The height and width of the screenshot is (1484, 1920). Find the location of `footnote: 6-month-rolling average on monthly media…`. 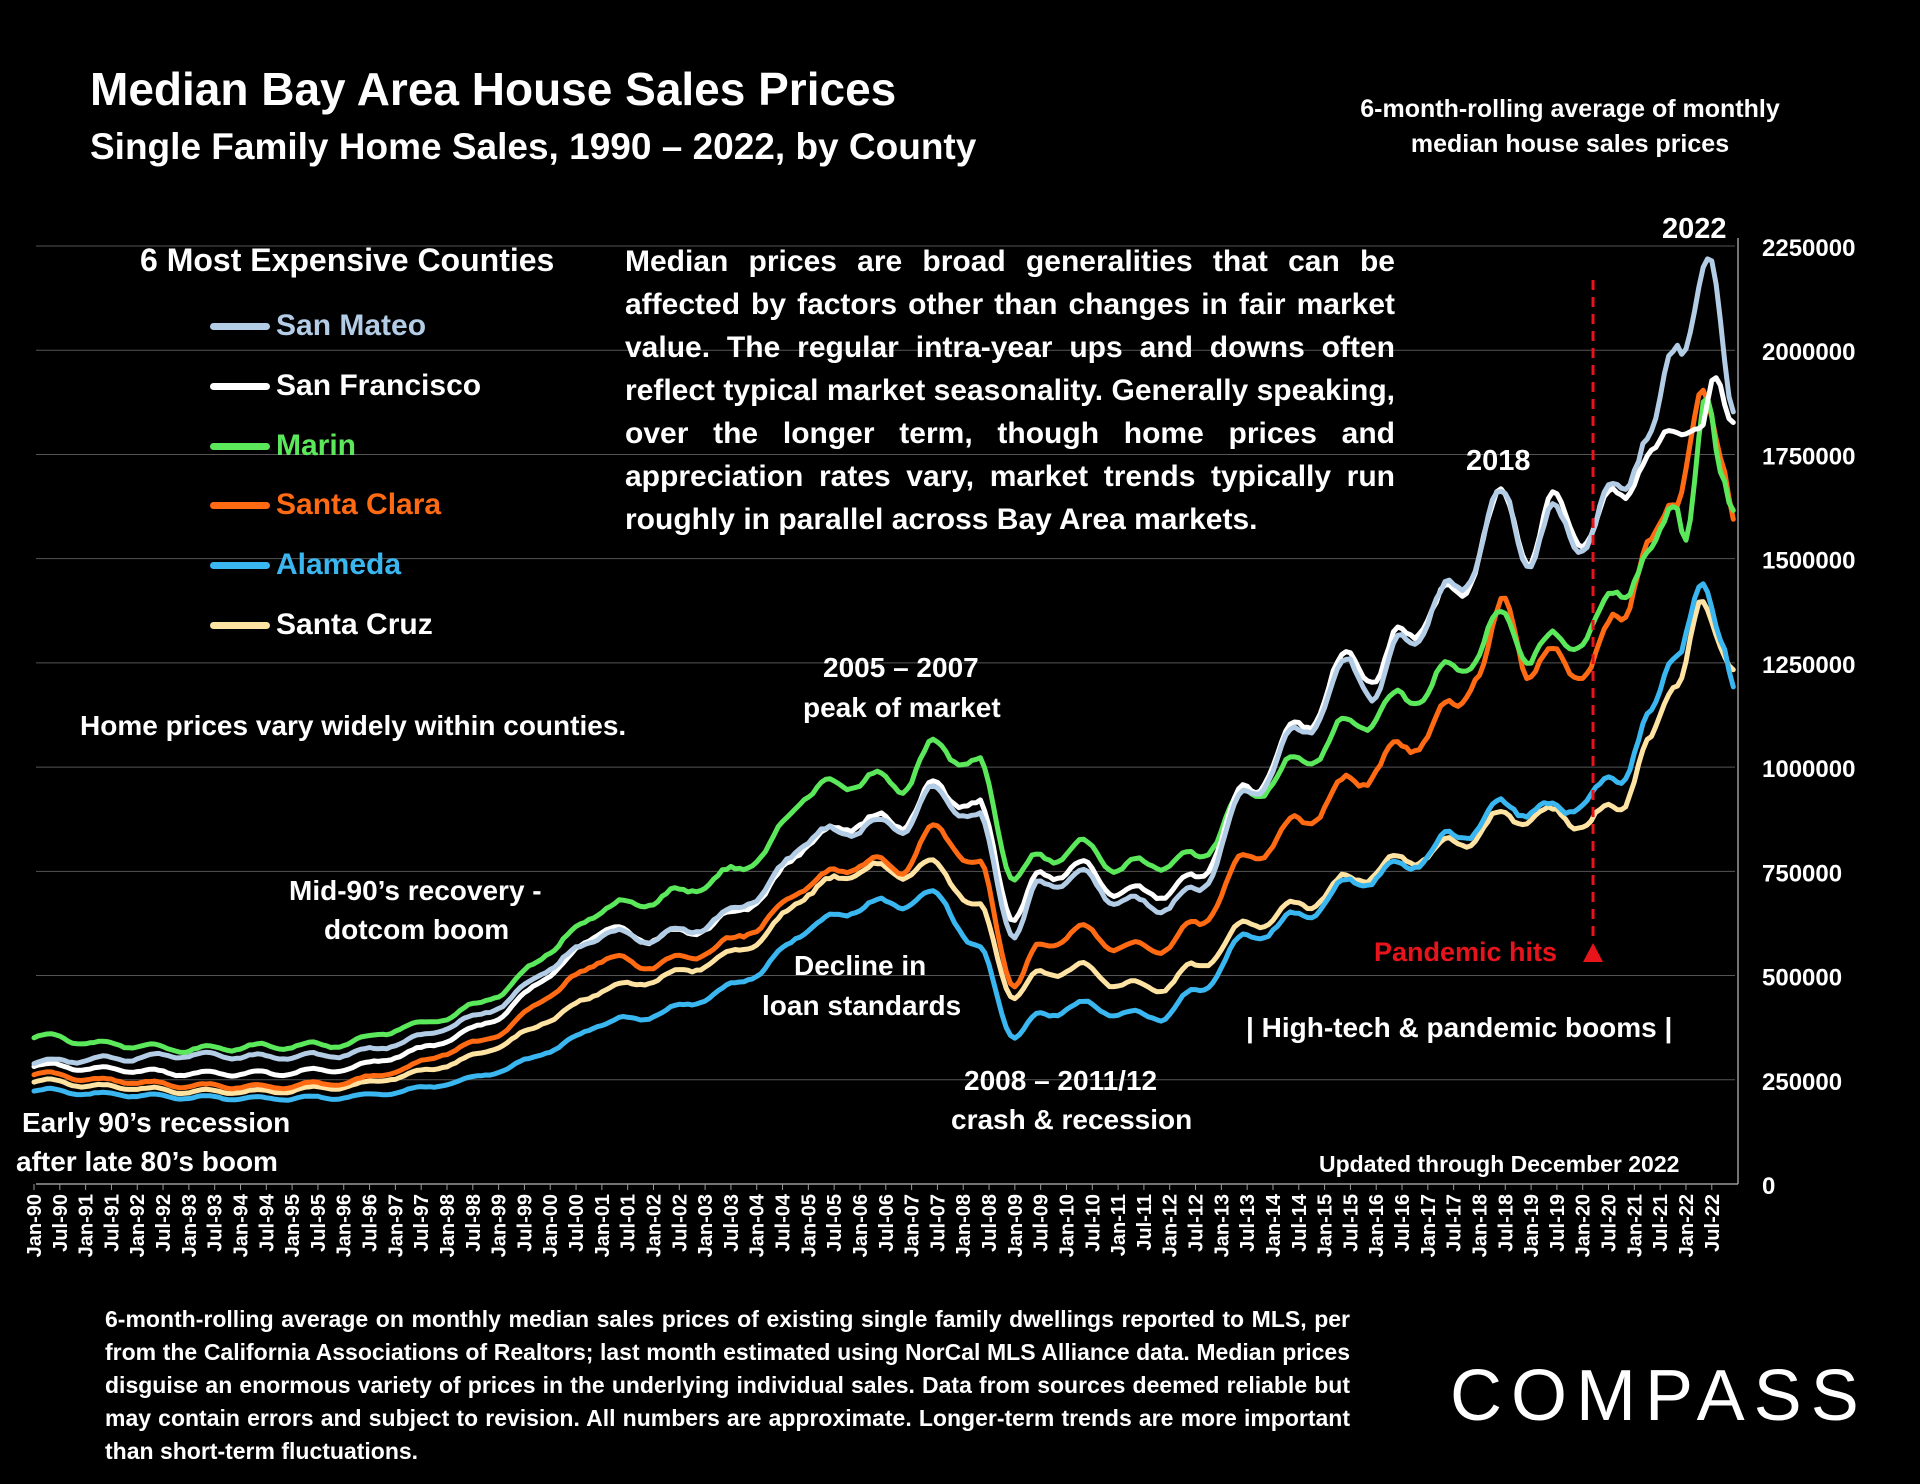

footnote: 6-month-rolling average on monthly media… is located at coordinates (727, 1385).